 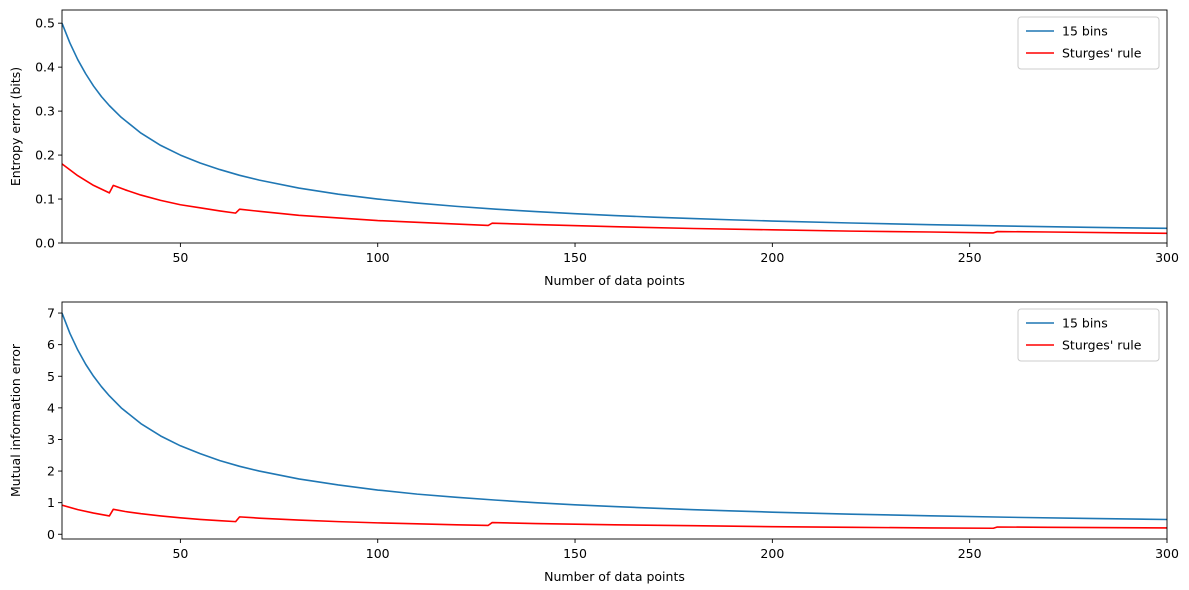 What do you see at coordinates (45, 111) in the screenshot?
I see `y-tick-label: 0.3` at bounding box center [45, 111].